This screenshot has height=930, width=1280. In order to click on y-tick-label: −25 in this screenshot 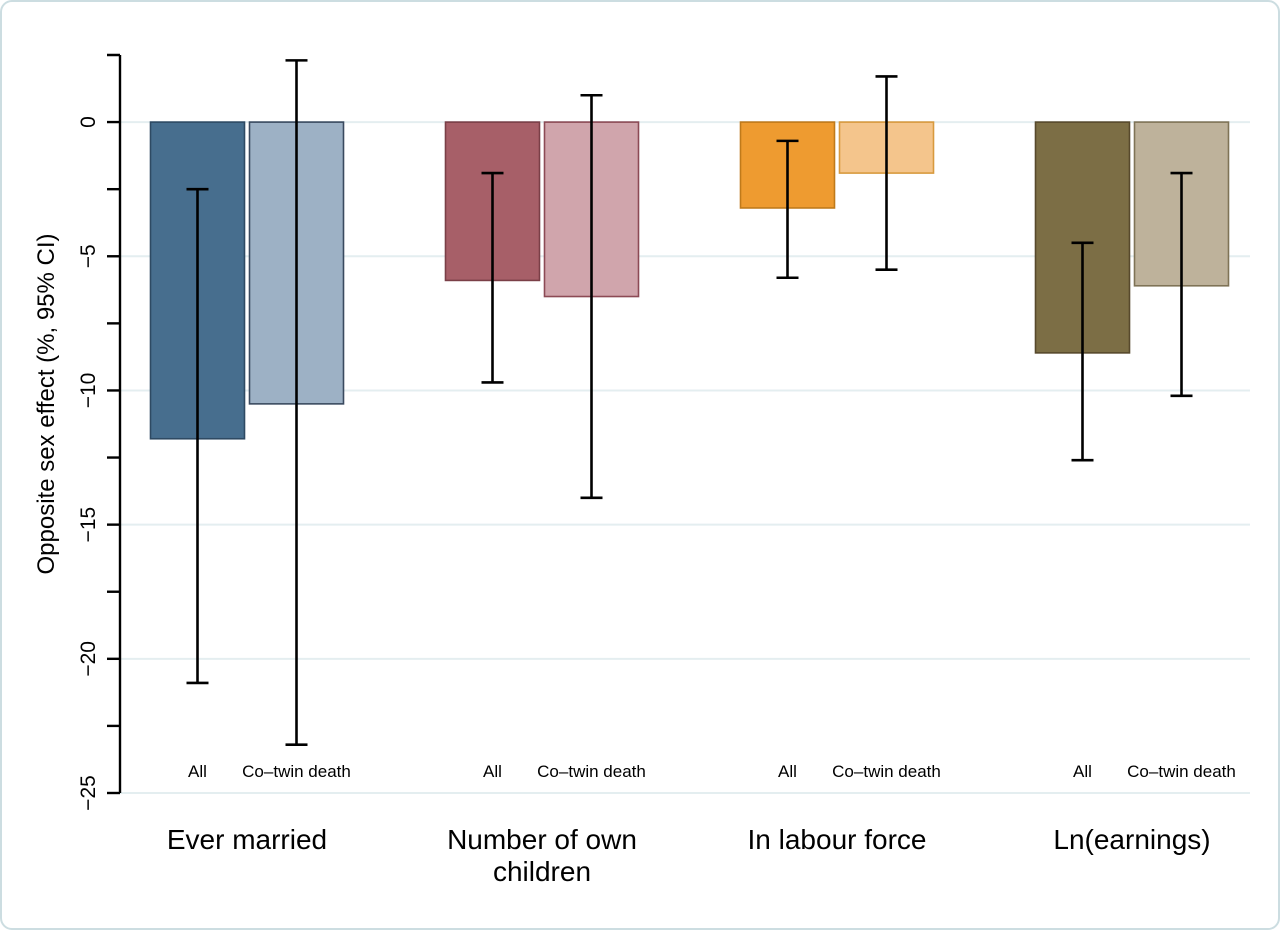, I will do `click(88, 793)`.